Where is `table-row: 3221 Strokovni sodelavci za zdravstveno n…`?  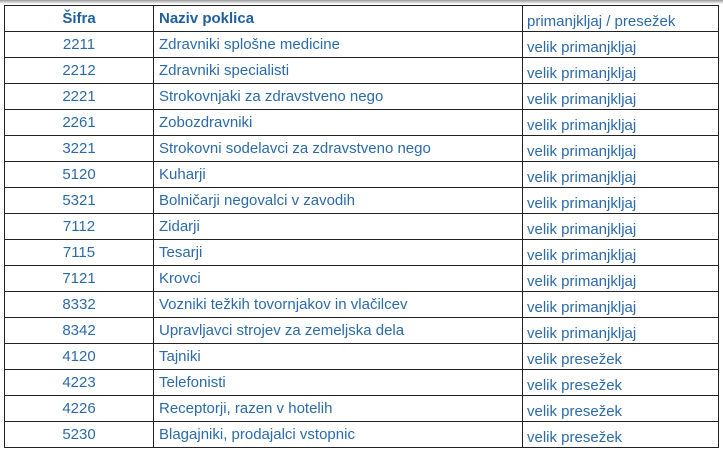
table-row: 3221 Strokovni sodelavci za zdravstveno n… is located at coordinates (361, 148).